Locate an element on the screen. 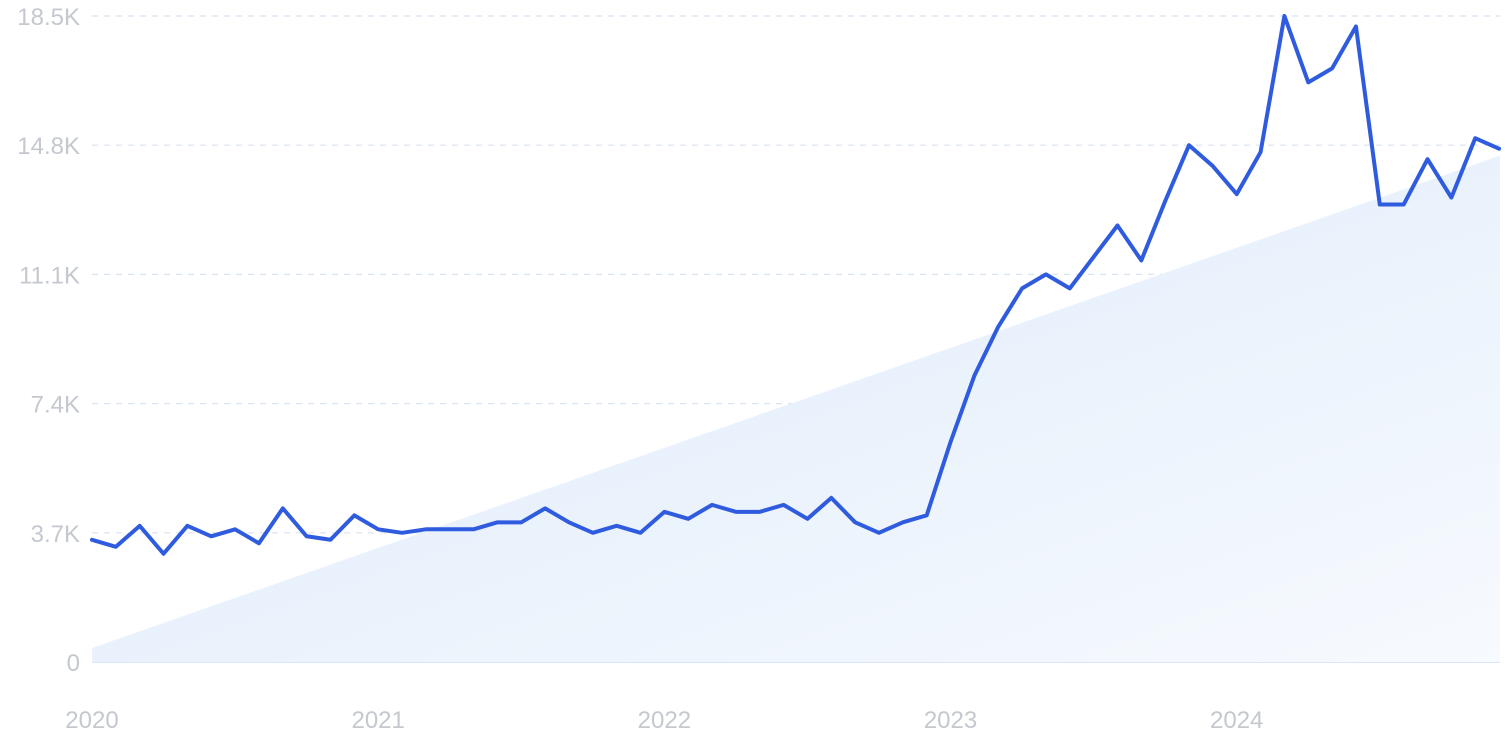  y-tick-label: 0 is located at coordinates (73, 663).